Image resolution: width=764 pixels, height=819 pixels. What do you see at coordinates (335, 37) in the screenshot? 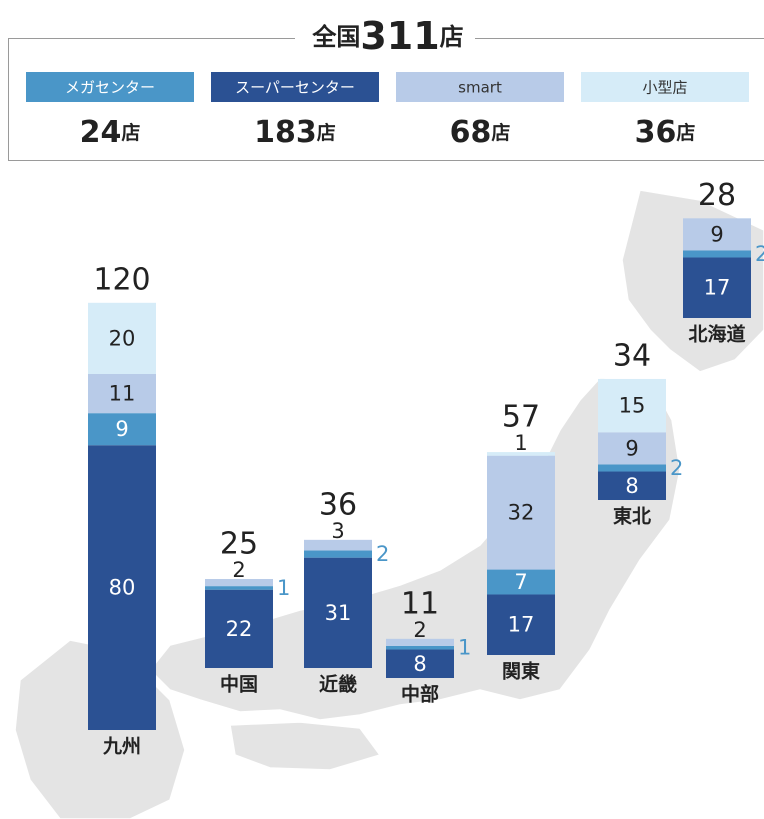
I see `title-prefix: 全国` at bounding box center [335, 37].